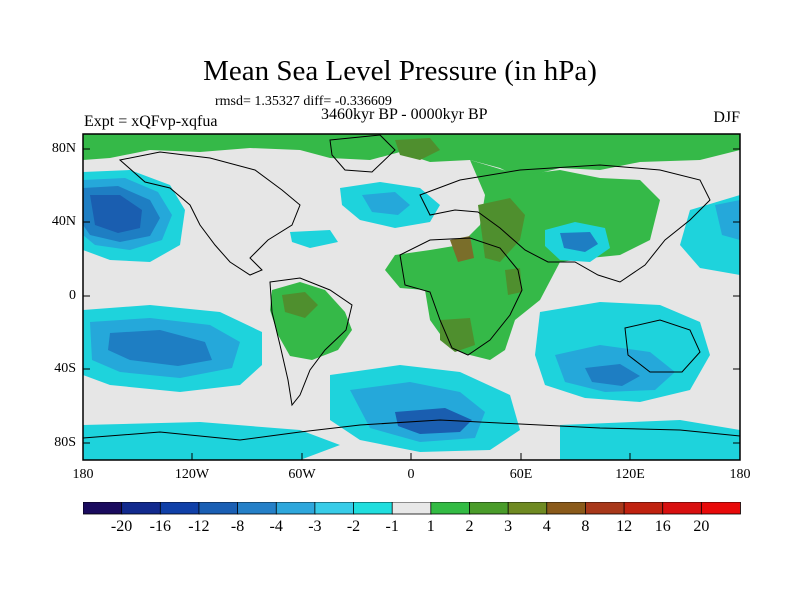  I want to click on colorbar-label: 12, so click(624, 526).